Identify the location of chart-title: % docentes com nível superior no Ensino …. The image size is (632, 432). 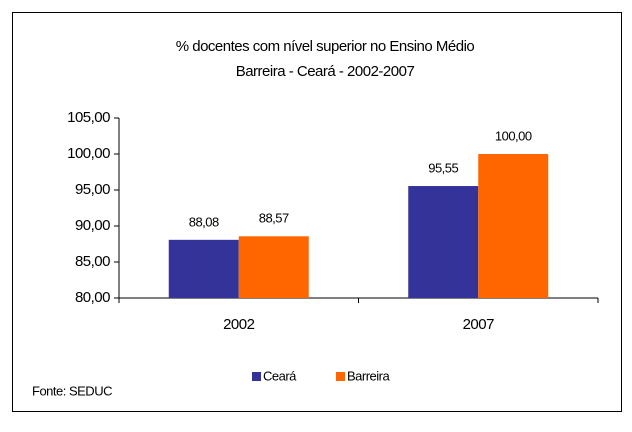
(325, 46).